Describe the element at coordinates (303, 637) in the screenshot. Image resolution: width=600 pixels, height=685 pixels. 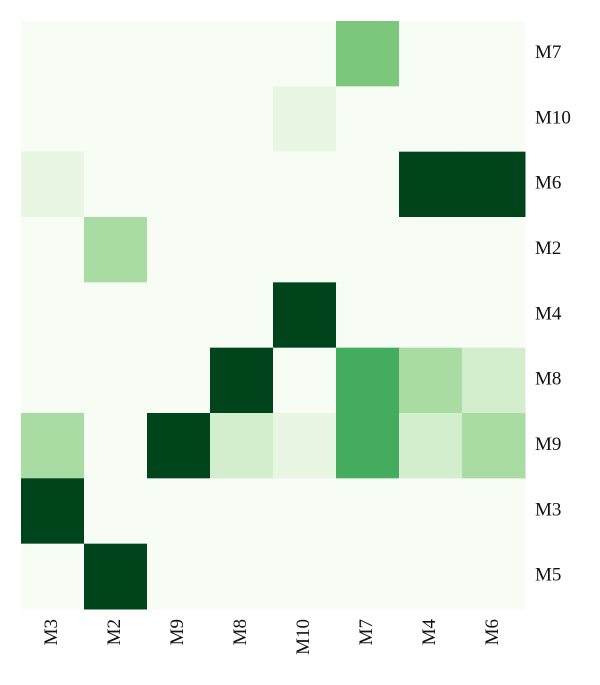
I see `x-tick-label: M10` at that location.